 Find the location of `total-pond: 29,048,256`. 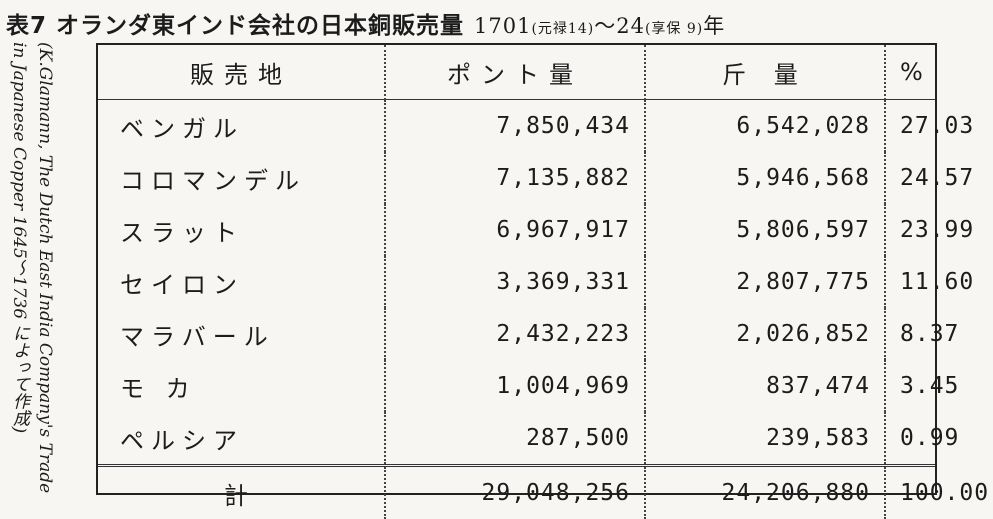

total-pond: 29,048,256 is located at coordinates (515, 492).